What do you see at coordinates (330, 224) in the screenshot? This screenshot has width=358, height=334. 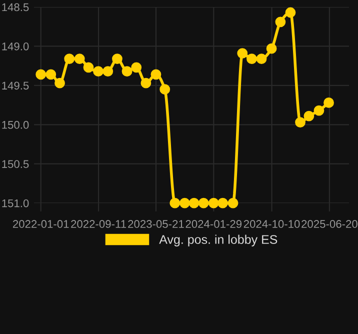 I see `x-tick-label: 2025-06-20` at bounding box center [330, 224].